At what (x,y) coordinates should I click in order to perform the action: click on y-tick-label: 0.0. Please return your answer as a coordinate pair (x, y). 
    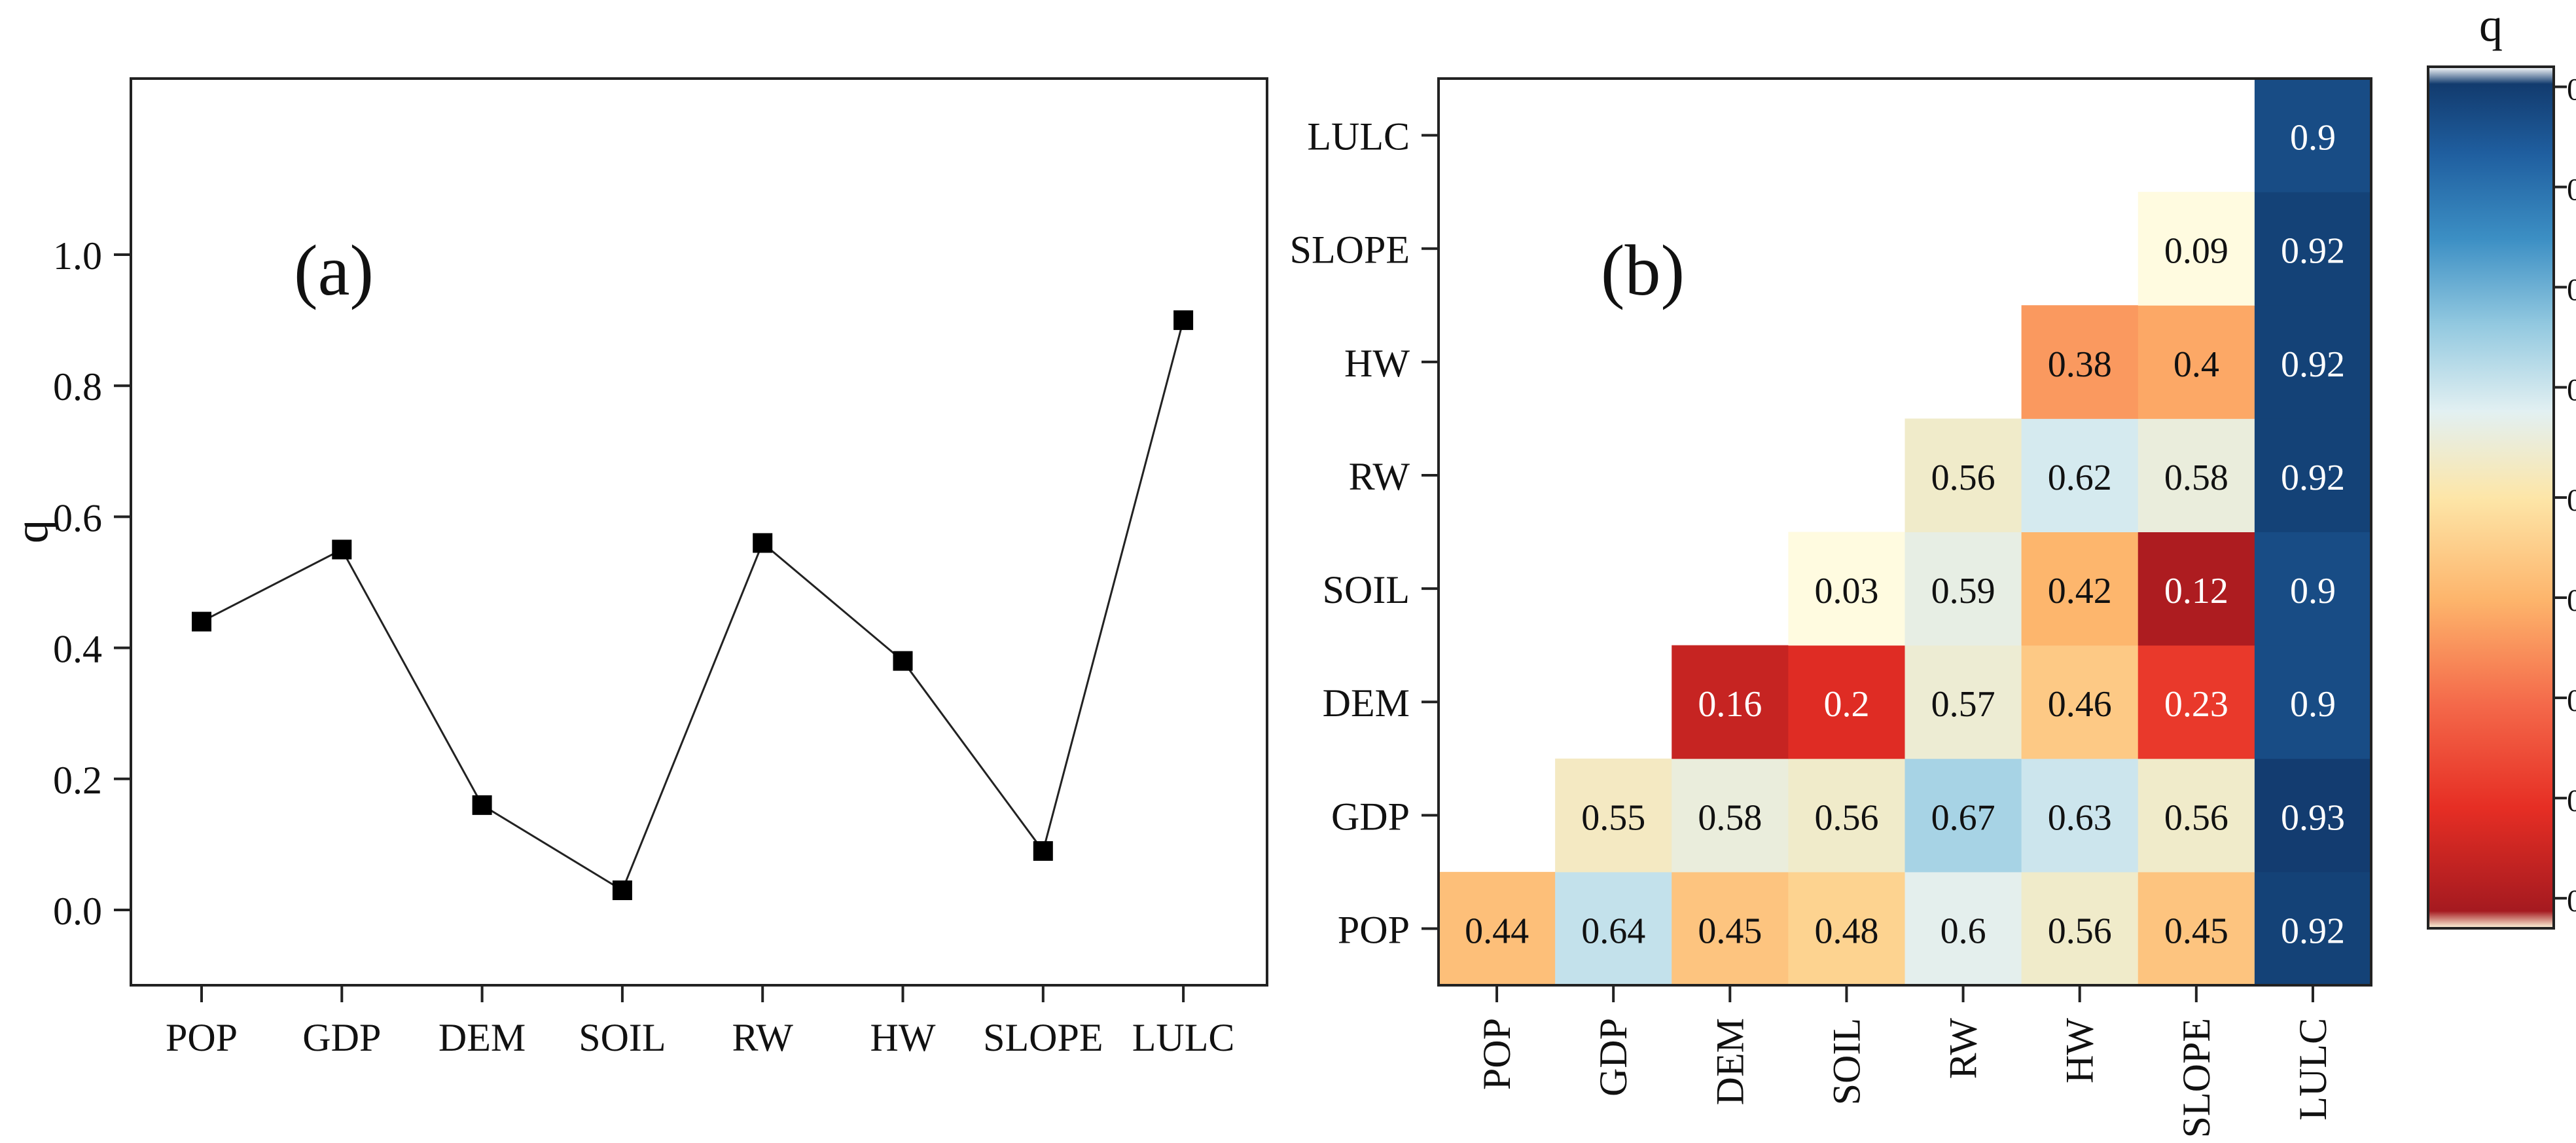
    Looking at the image, I should click on (77, 911).